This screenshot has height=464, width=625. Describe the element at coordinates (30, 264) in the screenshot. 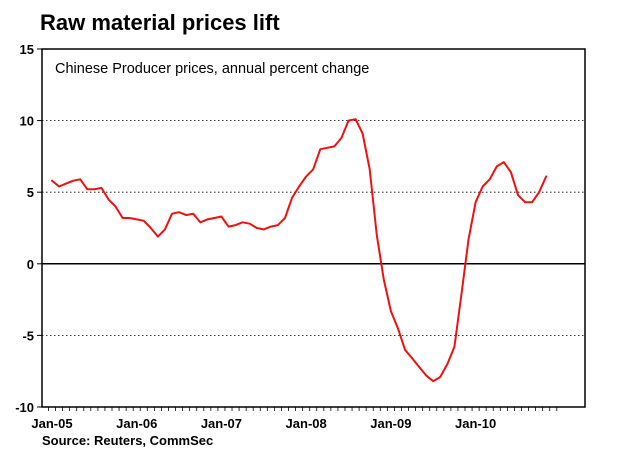

I see `y-tick-label: 0` at that location.